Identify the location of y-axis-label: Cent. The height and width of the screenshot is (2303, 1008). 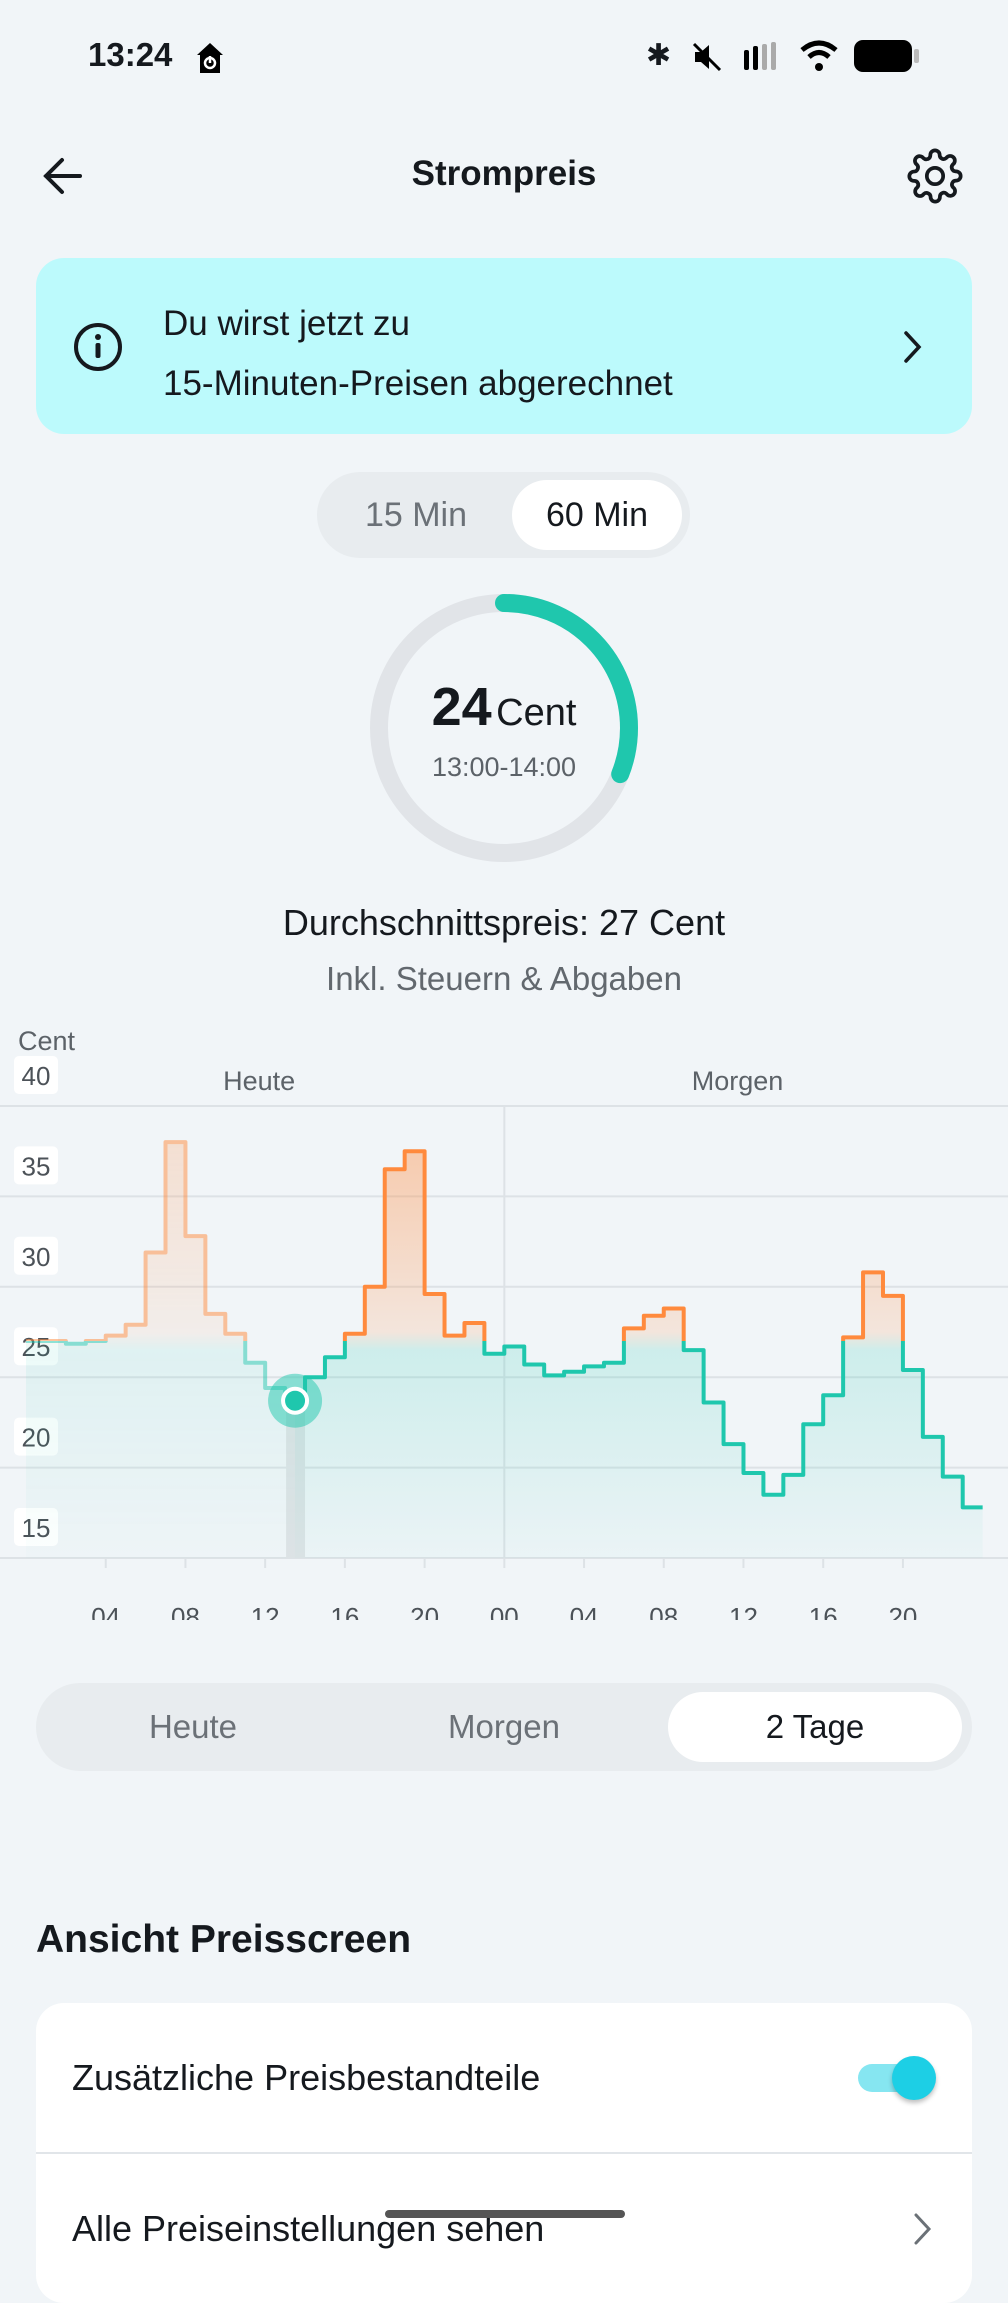
(47, 1041).